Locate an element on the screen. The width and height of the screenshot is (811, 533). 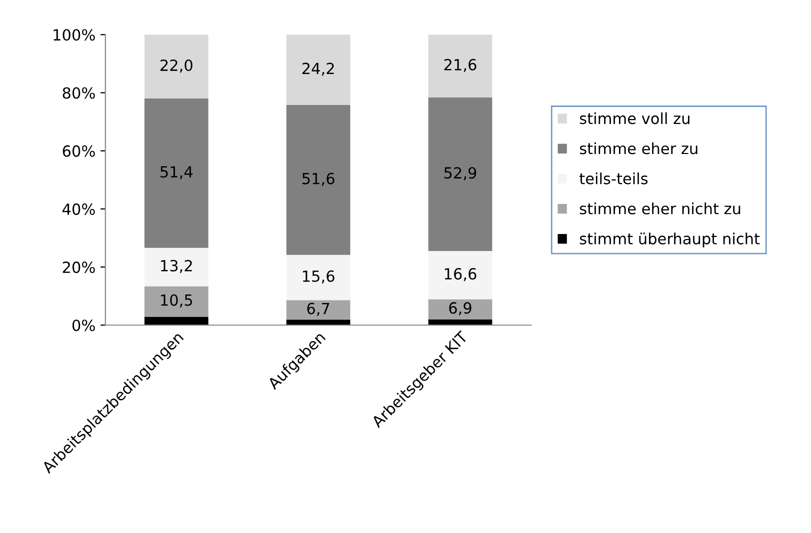
data-label: 10,5 is located at coordinates (176, 301).